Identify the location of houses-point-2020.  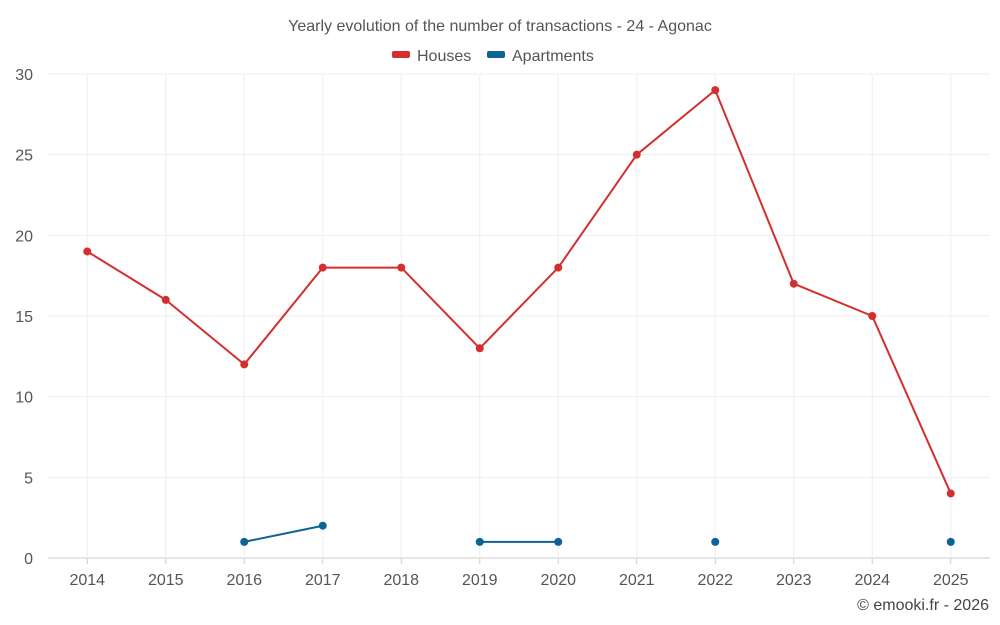
(558, 267).